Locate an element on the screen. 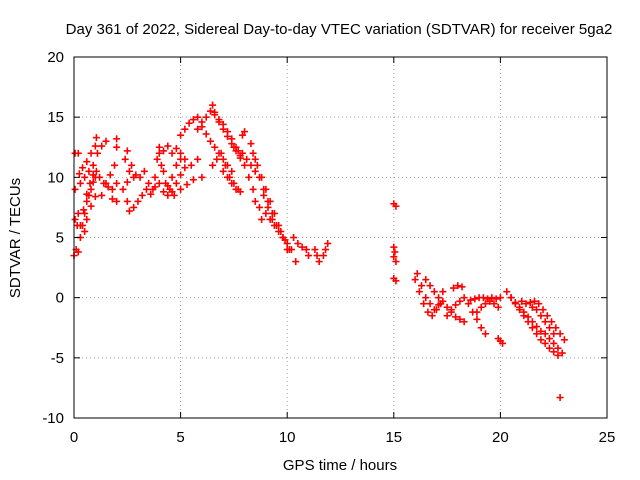  x-tick-label: 0 is located at coordinates (74, 437).